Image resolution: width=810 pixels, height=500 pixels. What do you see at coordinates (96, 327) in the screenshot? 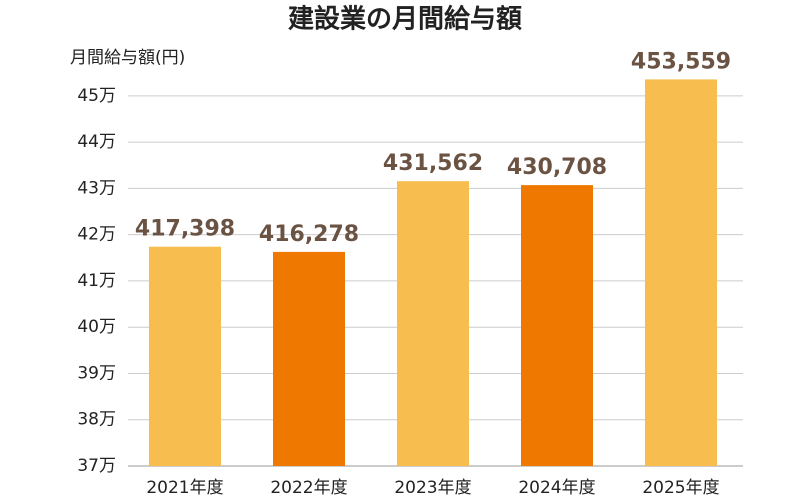
I see `y-tick-label: 40万` at bounding box center [96, 327].